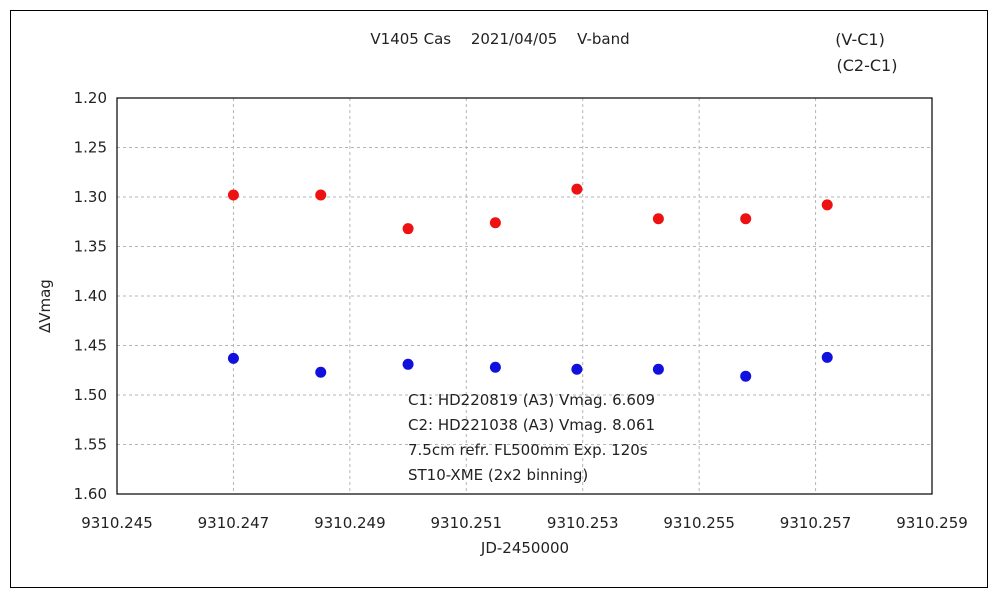 This screenshot has height=600, width=1000. What do you see at coordinates (90, 197) in the screenshot?
I see `y-tick-label: 1.30` at bounding box center [90, 197].